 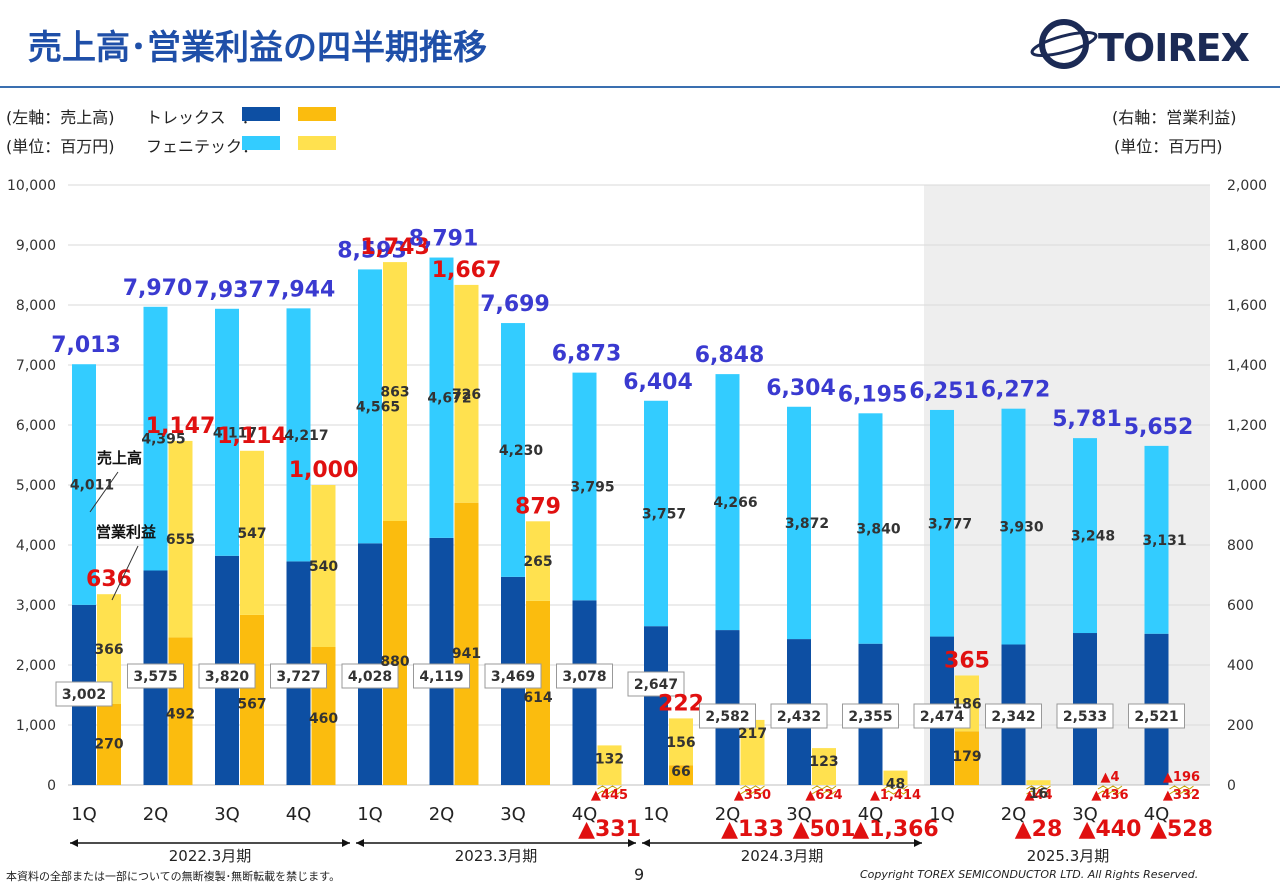 What do you see at coordinates (1231, 786) in the screenshot?
I see `right-tick-label: 0` at bounding box center [1231, 786].